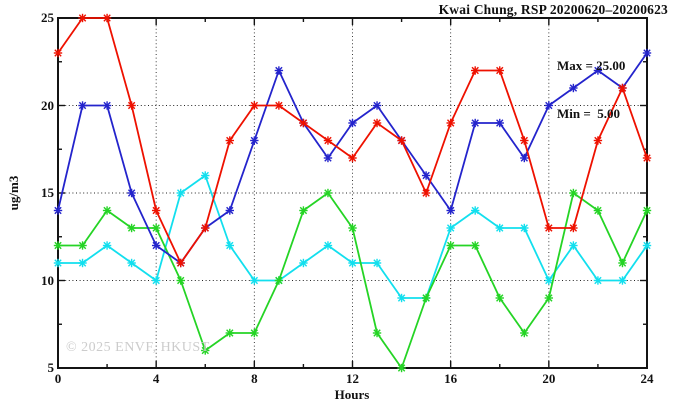 The image size is (674, 409). I want to click on chart-title: Kwai Chung, RSP 20200620–20200623, so click(553, 9).